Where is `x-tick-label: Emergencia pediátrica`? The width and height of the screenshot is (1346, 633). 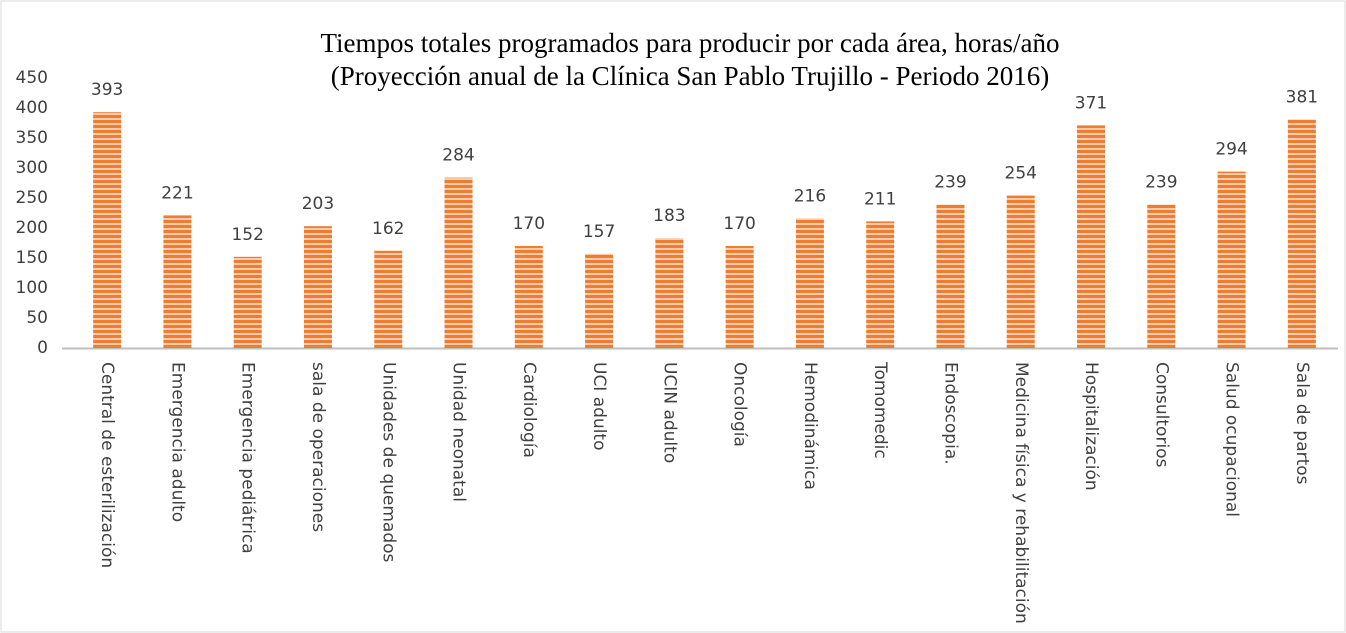 x-tick-label: Emergencia pediátrica is located at coordinates (248, 458).